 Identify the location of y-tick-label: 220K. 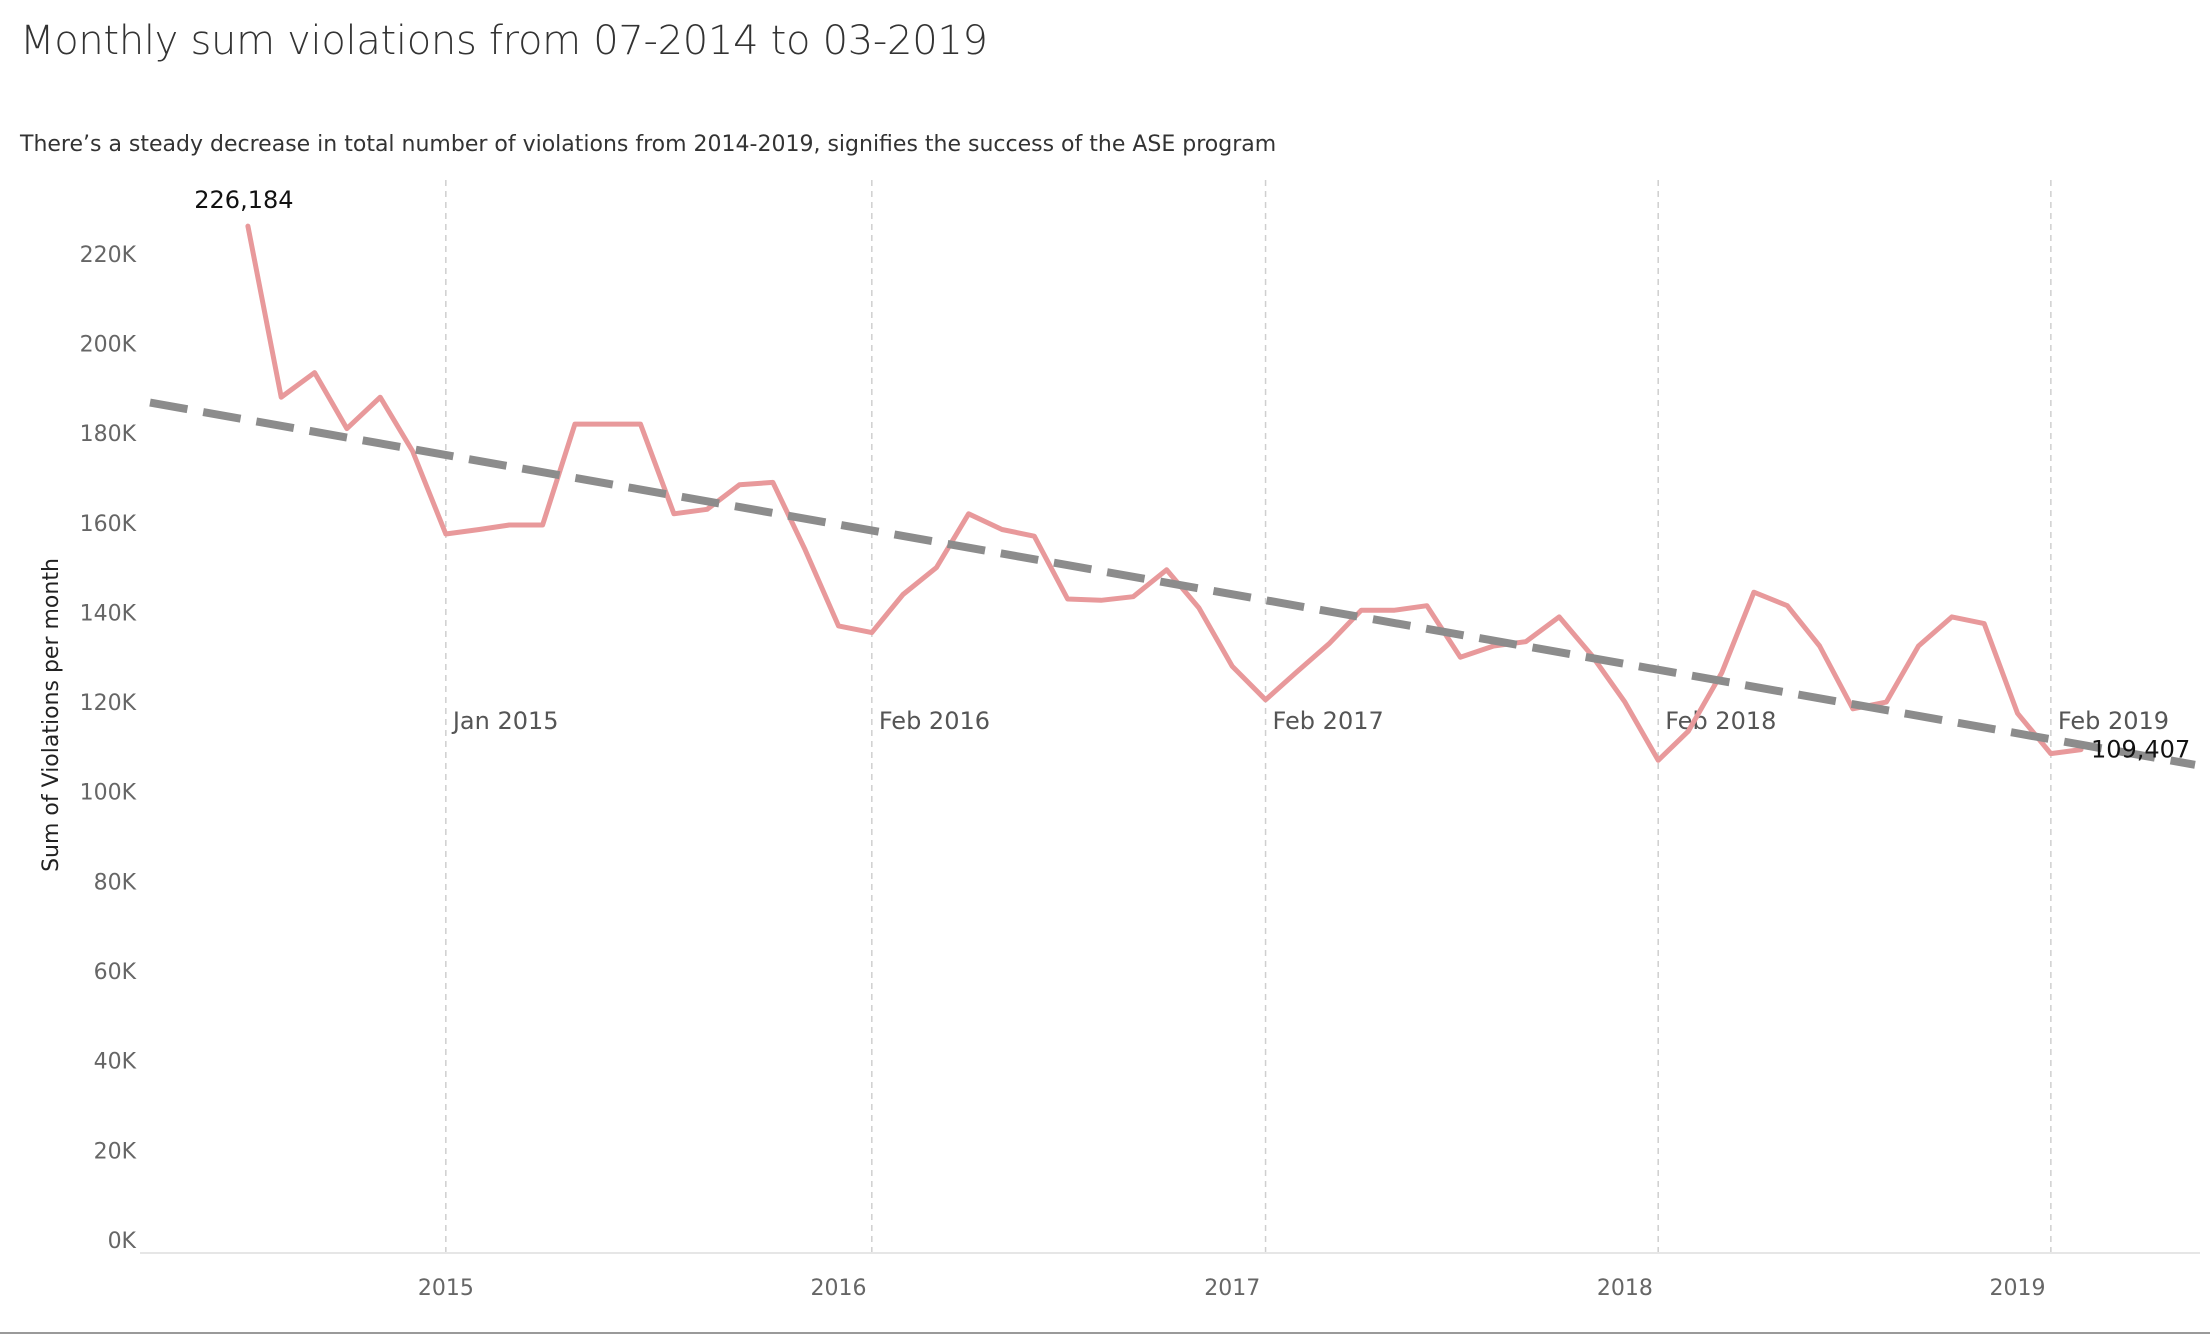
(108, 255).